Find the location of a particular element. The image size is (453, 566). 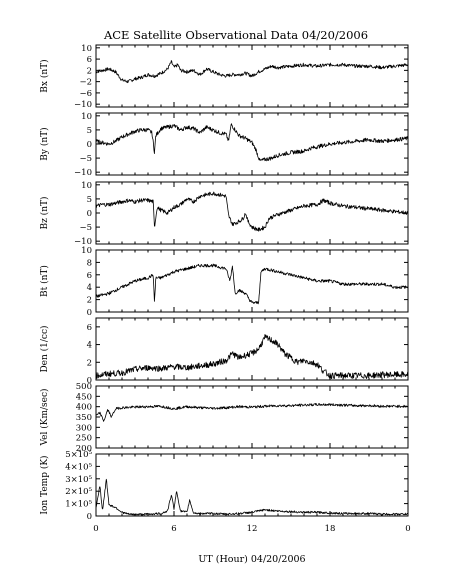

x-tick-label: 12 is located at coordinates (252, 529).